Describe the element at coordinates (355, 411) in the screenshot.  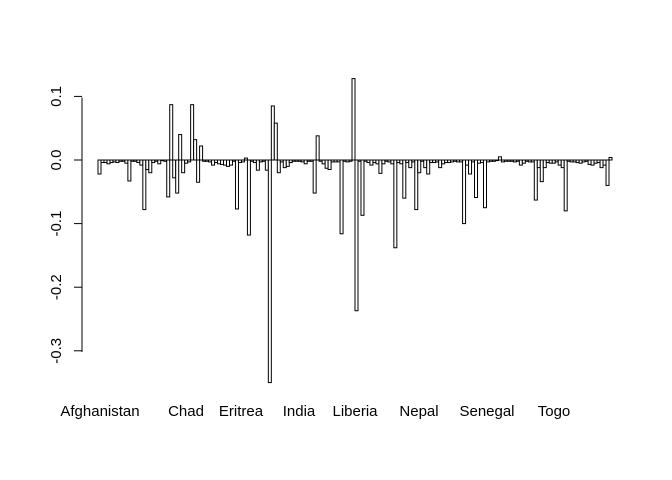
I see `x-label-liberia: Liberia` at that location.